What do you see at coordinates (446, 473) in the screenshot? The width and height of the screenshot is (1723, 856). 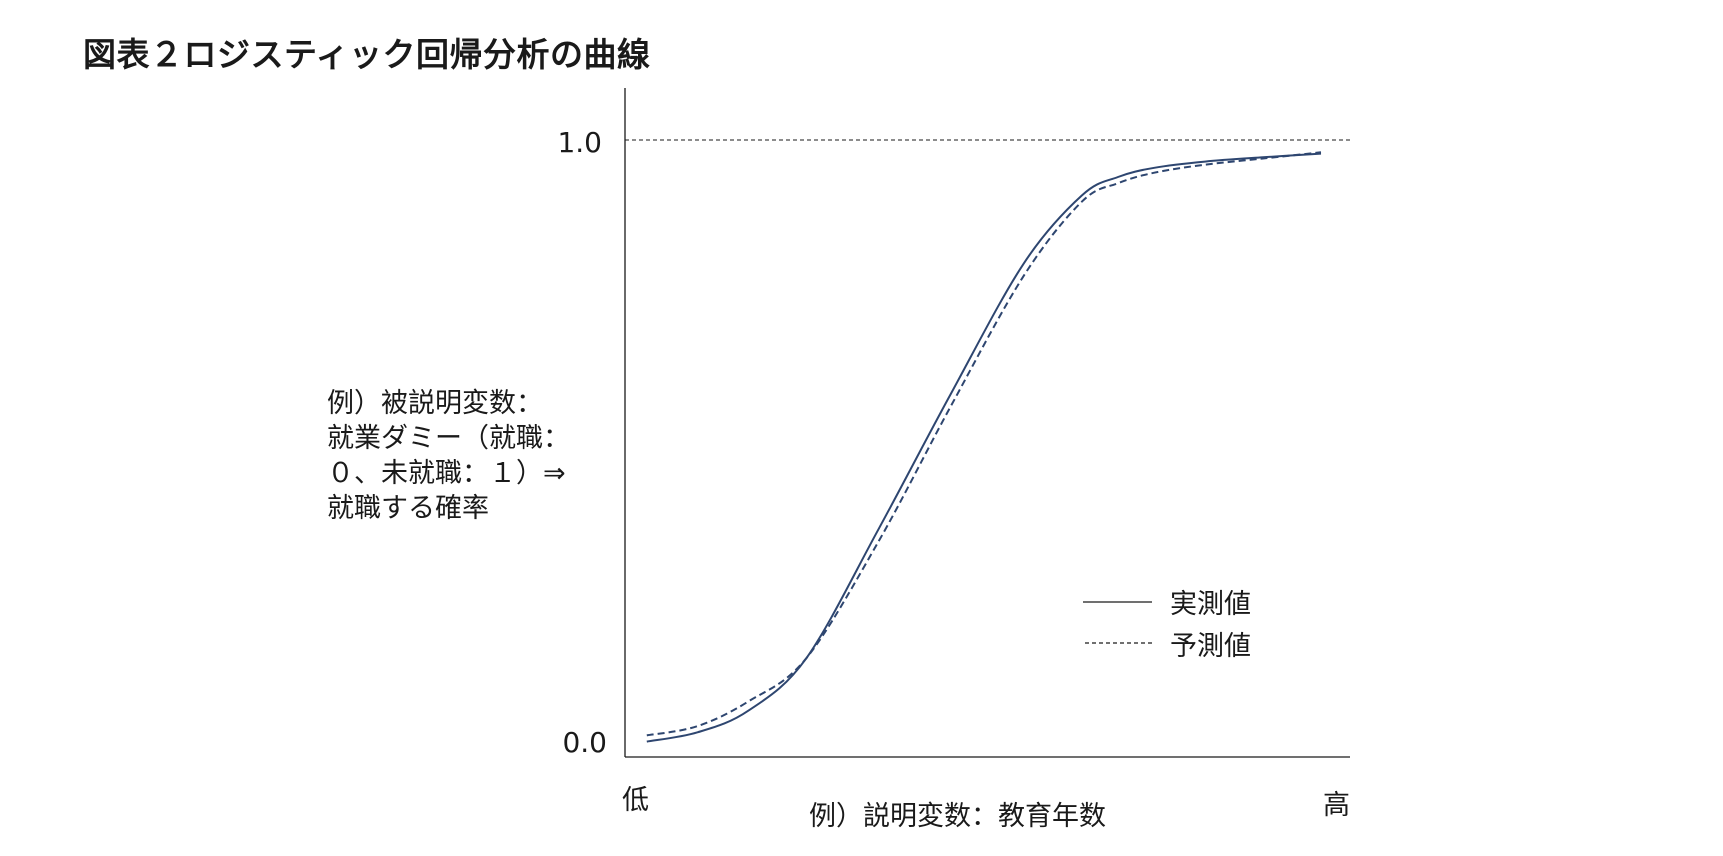 I see `y-axis-label-line-3: ０、未就職：１）⇒` at bounding box center [446, 473].